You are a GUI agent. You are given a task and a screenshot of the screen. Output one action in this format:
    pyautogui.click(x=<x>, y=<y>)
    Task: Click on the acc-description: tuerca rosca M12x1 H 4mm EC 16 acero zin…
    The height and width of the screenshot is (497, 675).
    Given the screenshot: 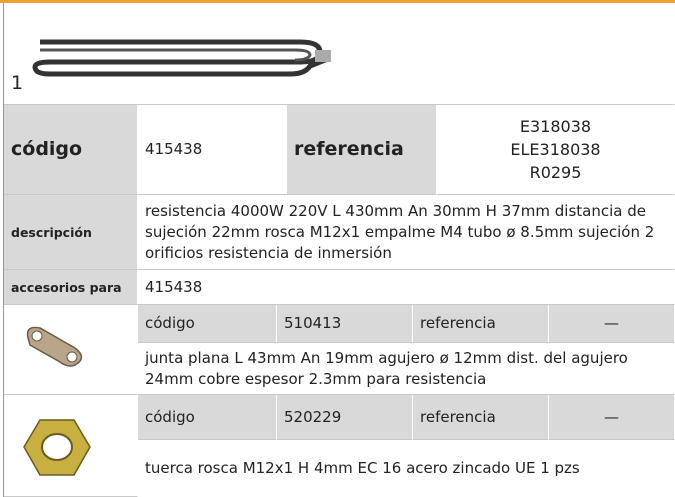 What is the action you would take?
    pyautogui.click(x=406, y=468)
    